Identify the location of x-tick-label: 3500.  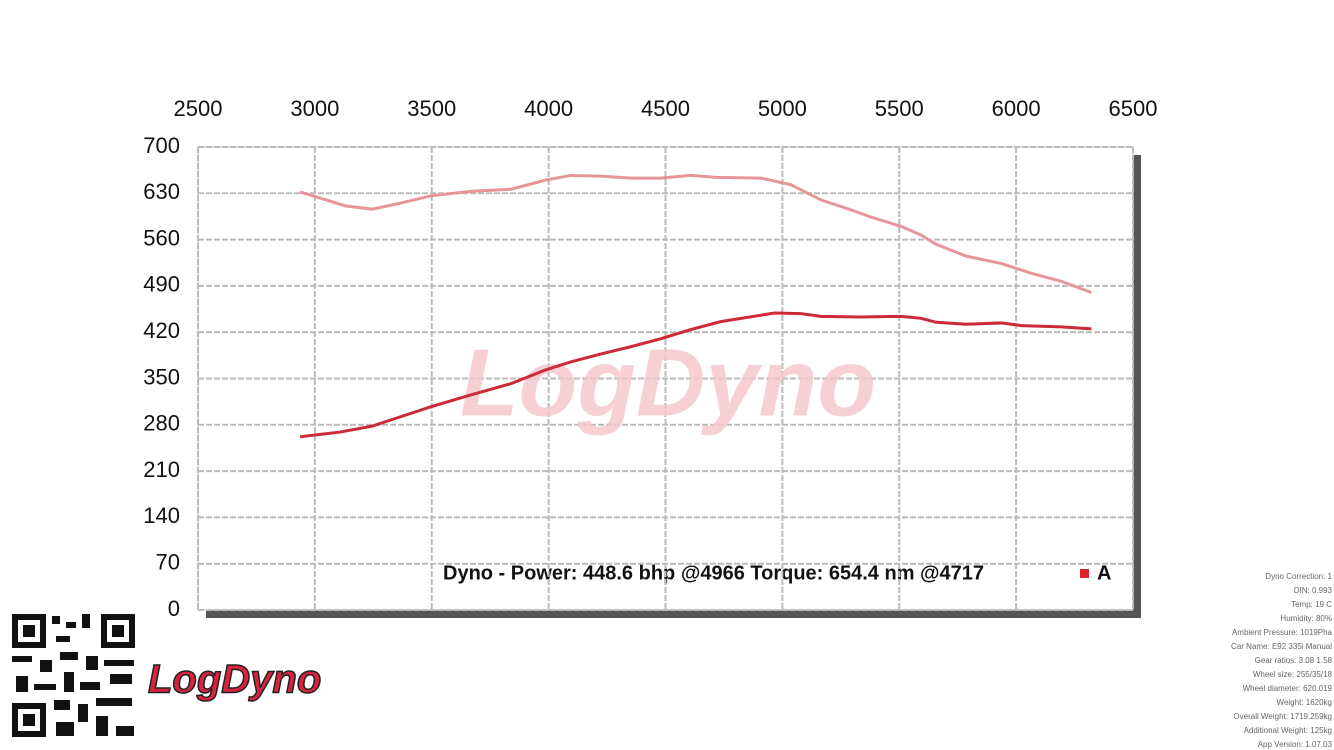
(431, 108).